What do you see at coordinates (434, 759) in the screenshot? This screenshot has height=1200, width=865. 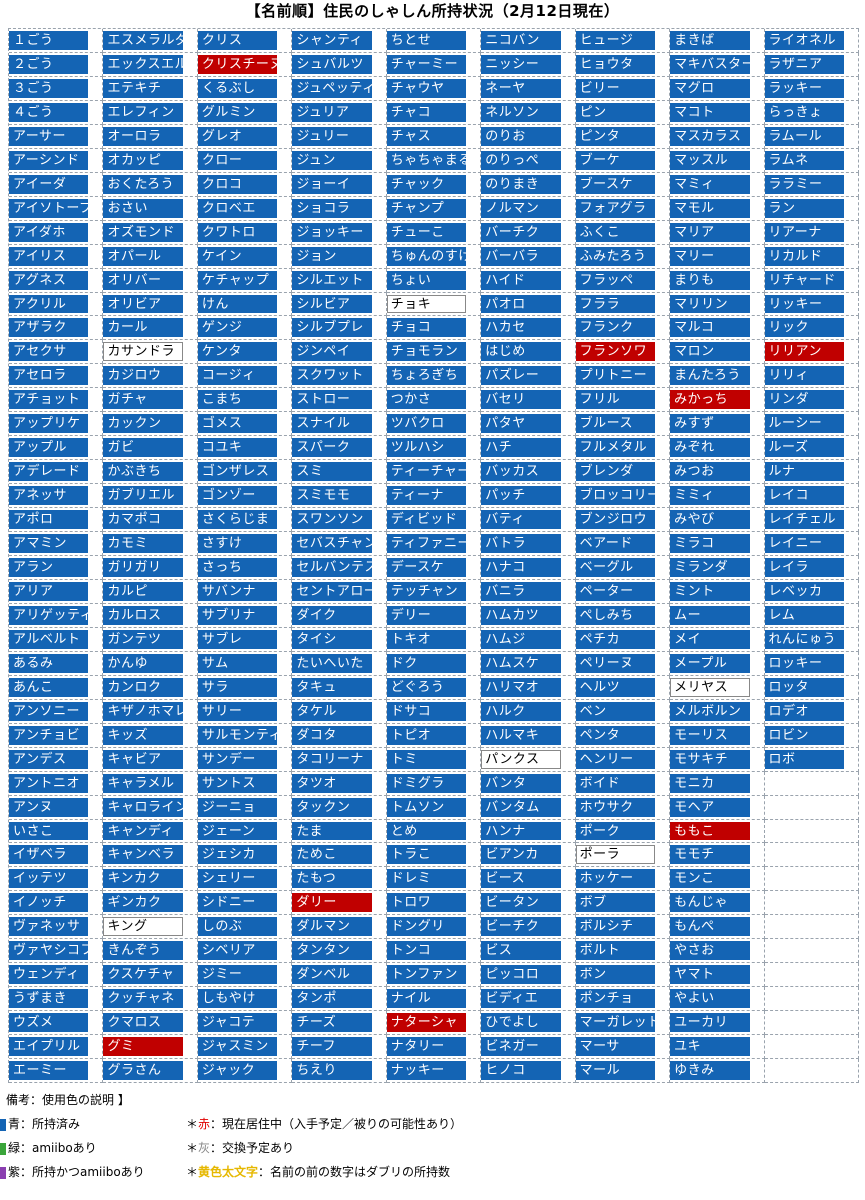 I see `villager-cell: トミ` at bounding box center [434, 759].